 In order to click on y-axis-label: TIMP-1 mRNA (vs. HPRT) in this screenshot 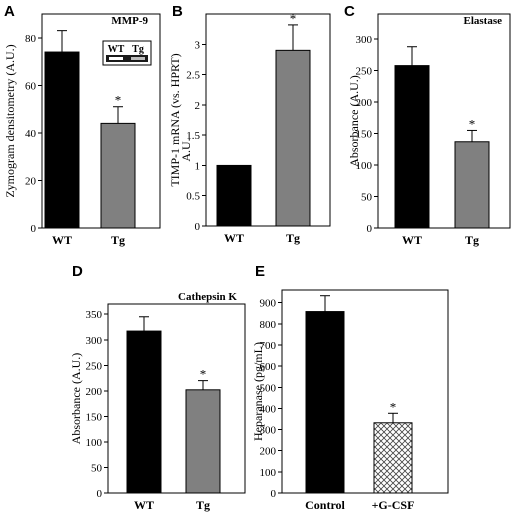, I will do `click(175, 119)`.